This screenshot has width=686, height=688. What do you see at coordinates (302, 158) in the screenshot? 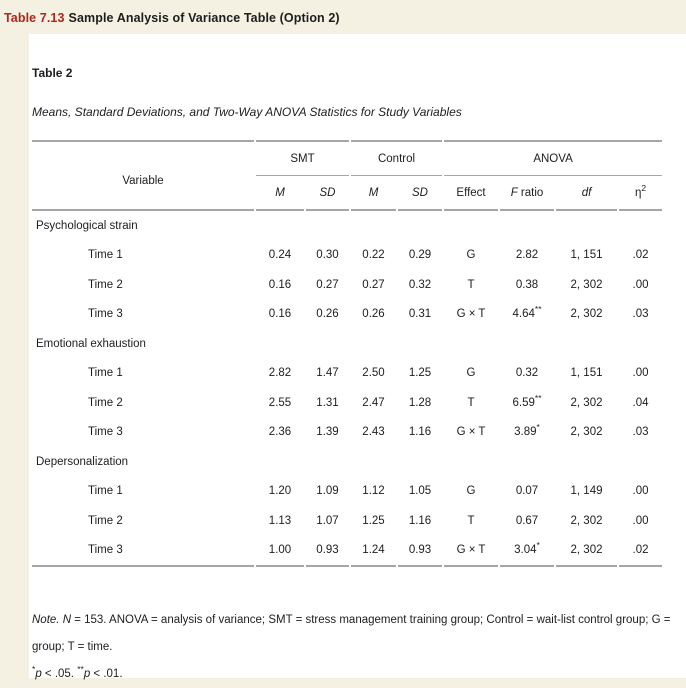
I see `col-group-smt: SMT` at bounding box center [302, 158].